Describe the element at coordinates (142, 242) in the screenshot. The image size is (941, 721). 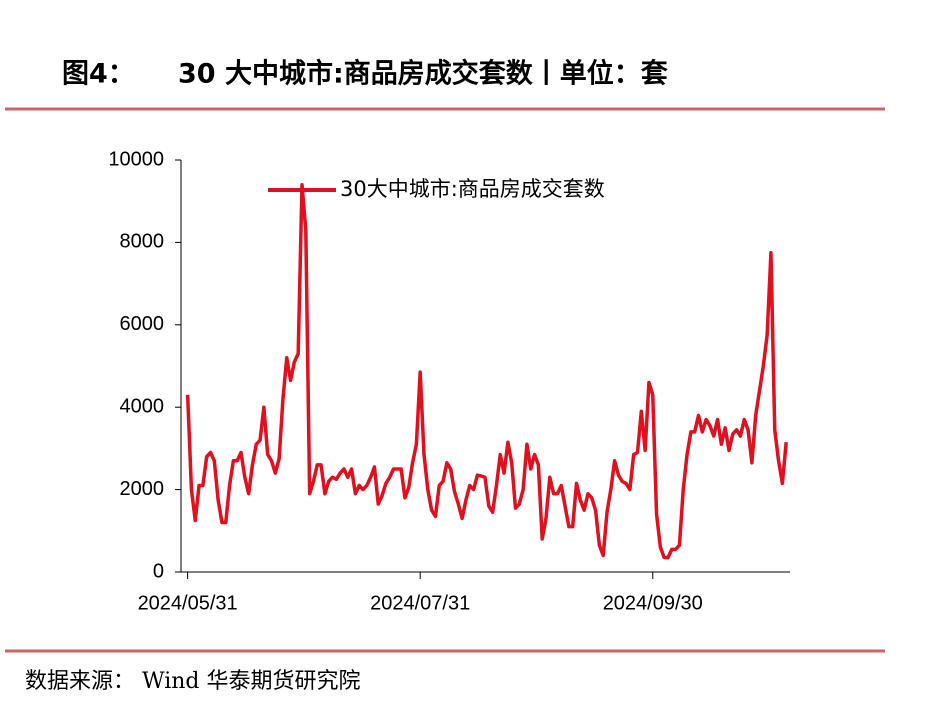
I see `y-tick-label: 8000` at that location.